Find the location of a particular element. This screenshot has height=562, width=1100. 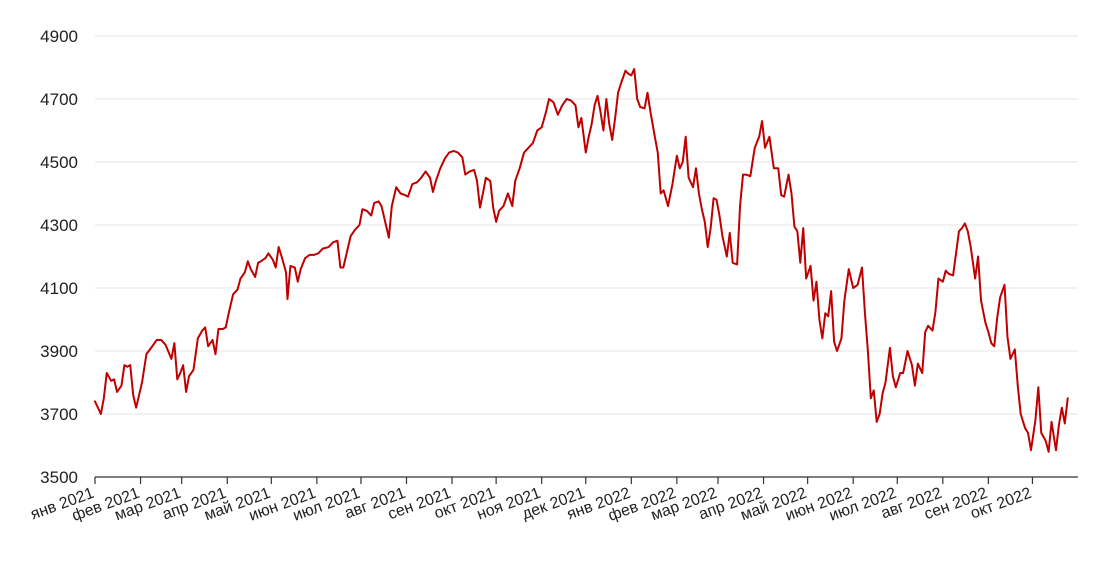

y-tick-label-4500: 4500 is located at coordinates (59, 162).